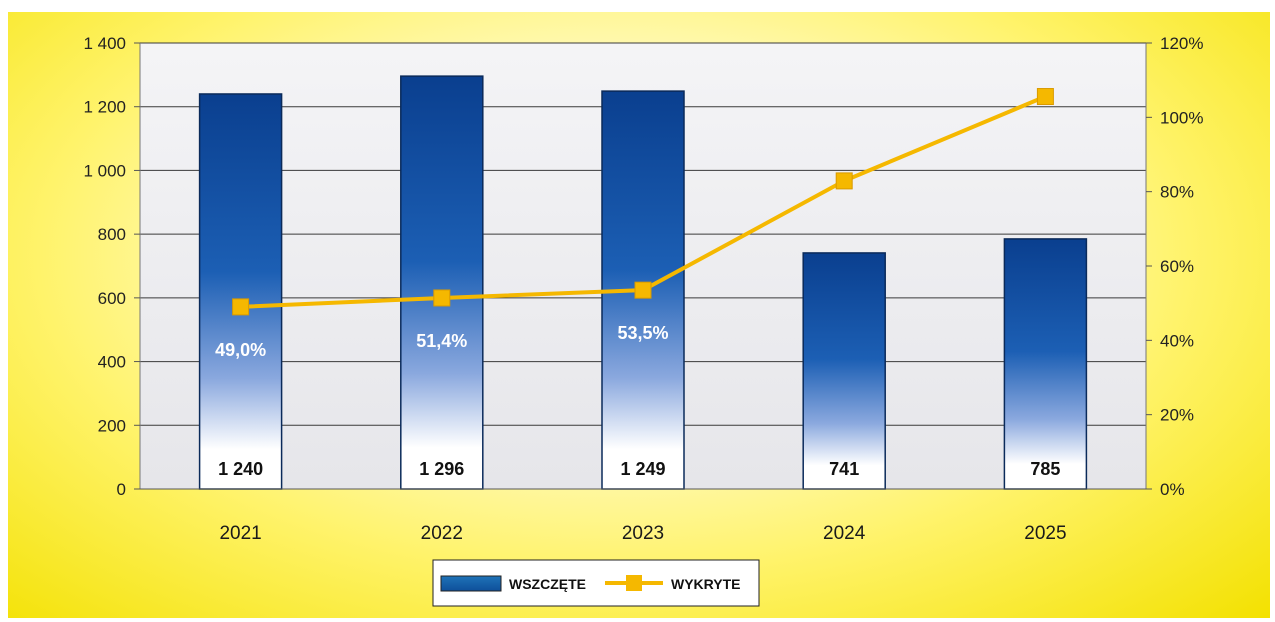  What do you see at coordinates (844, 533) in the screenshot?
I see `category-label: 2024` at bounding box center [844, 533].